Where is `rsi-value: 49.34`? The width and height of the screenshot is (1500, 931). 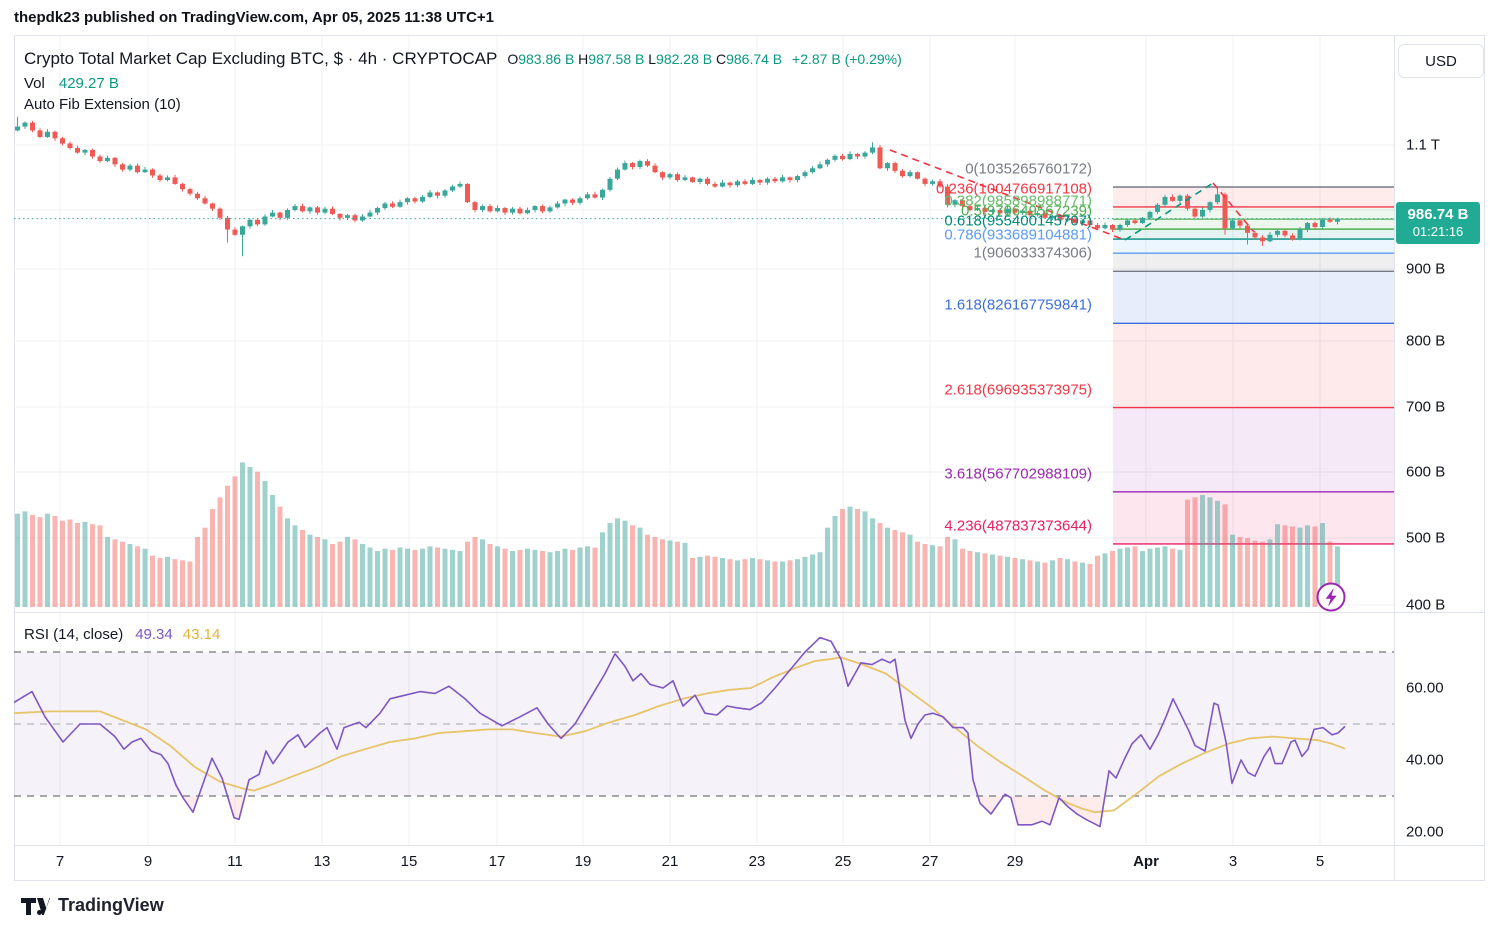
rsi-value: 49.34 is located at coordinates (154, 634).